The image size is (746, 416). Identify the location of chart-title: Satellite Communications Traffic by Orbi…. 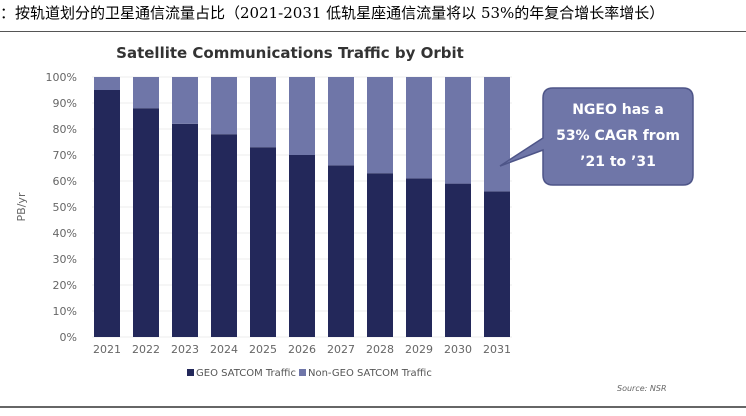
(290, 53).